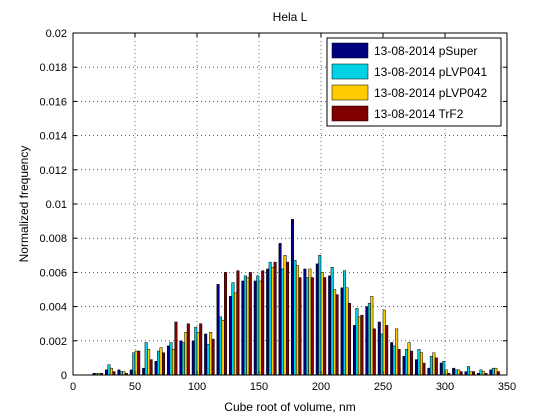  I want to click on y-tick-label: 0.002, so click(53, 342).